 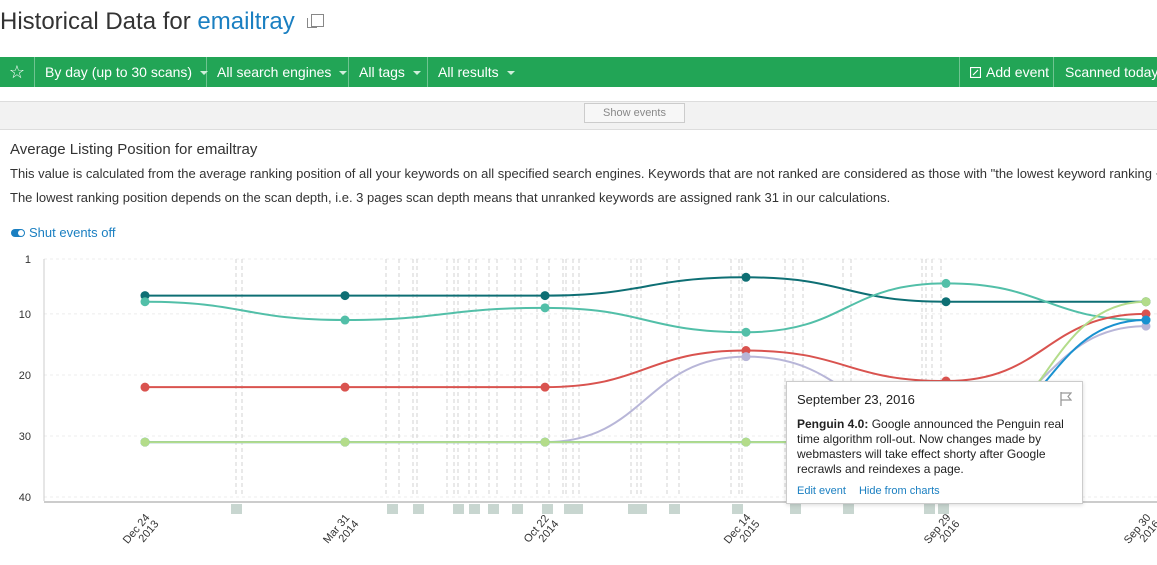 I want to click on event-date: September 23, 2016, so click(x=856, y=399).